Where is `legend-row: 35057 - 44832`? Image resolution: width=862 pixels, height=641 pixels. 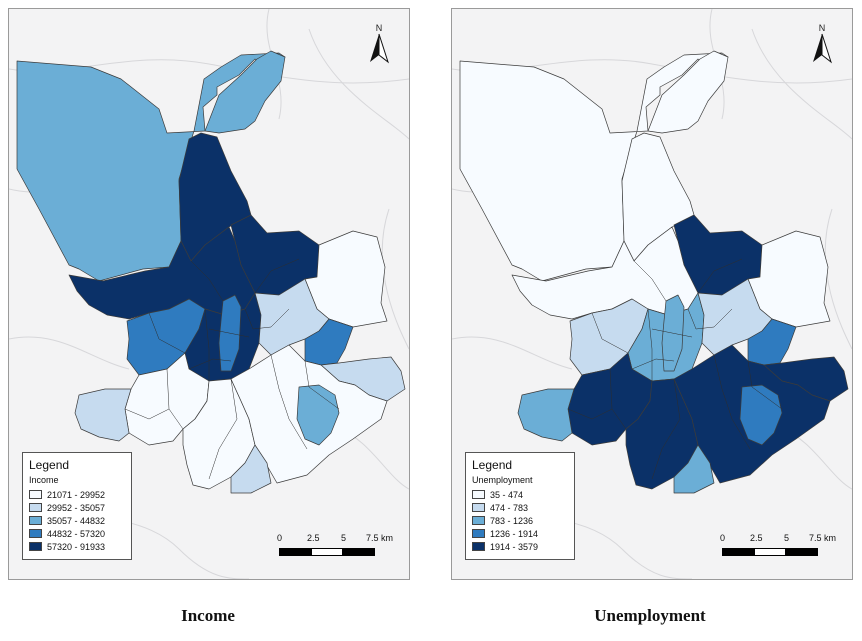
legend-row: 35057 - 44832 is located at coordinates (77, 520).